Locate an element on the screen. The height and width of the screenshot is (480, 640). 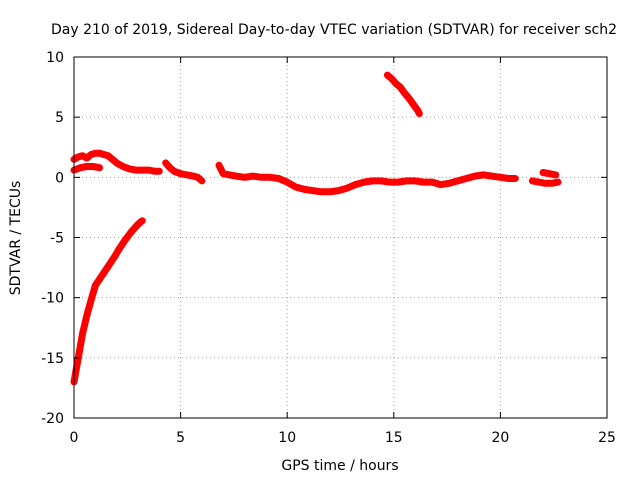
y-axis-title: SDTVAR / TECUs is located at coordinates (16, 238).